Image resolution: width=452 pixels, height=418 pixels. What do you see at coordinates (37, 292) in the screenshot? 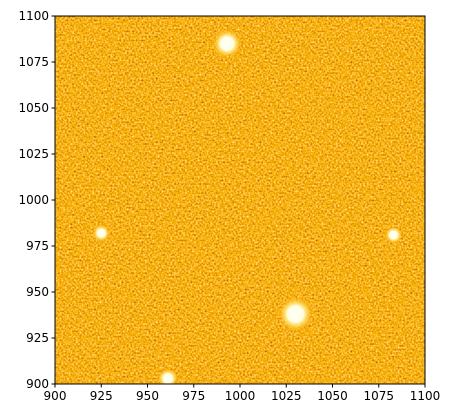
I see `y-tick-label: 950` at bounding box center [37, 292].